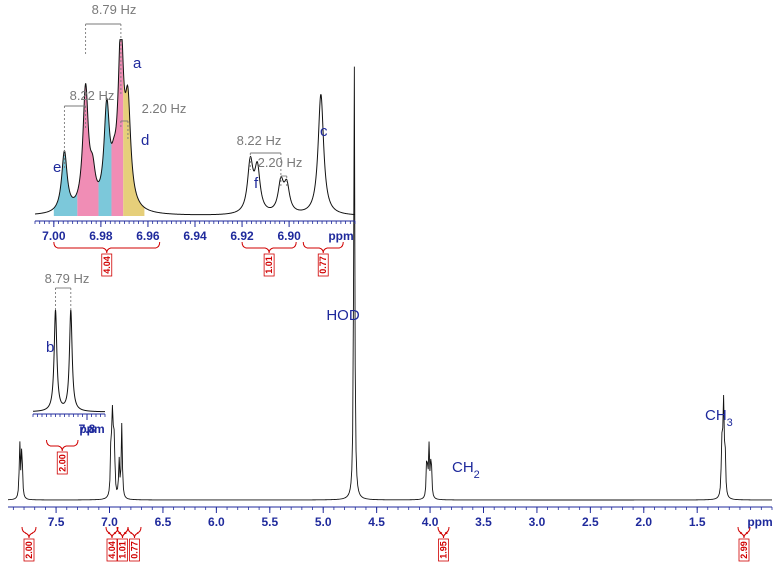 This screenshot has height=571, width=780. I want to click on main-integral-4-value: 1.95, so click(444, 550).